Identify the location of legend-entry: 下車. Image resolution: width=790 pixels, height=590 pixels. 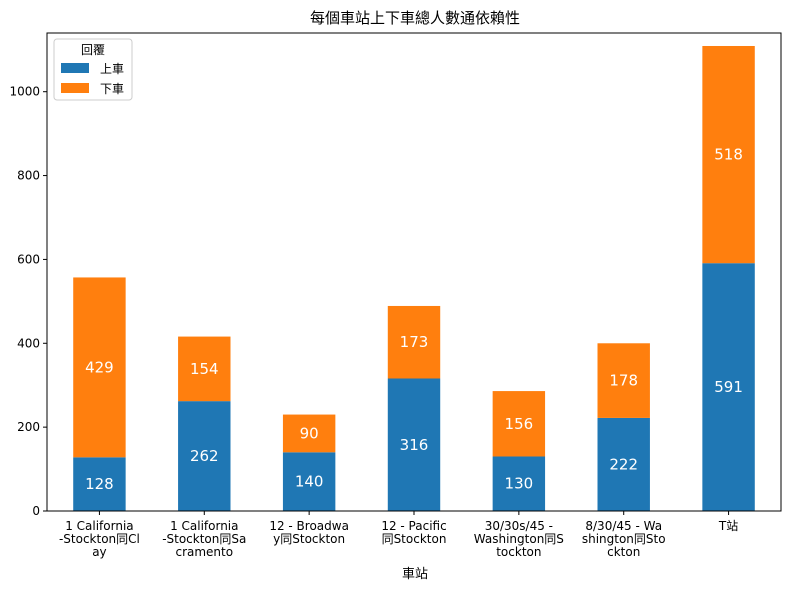
(112, 89).